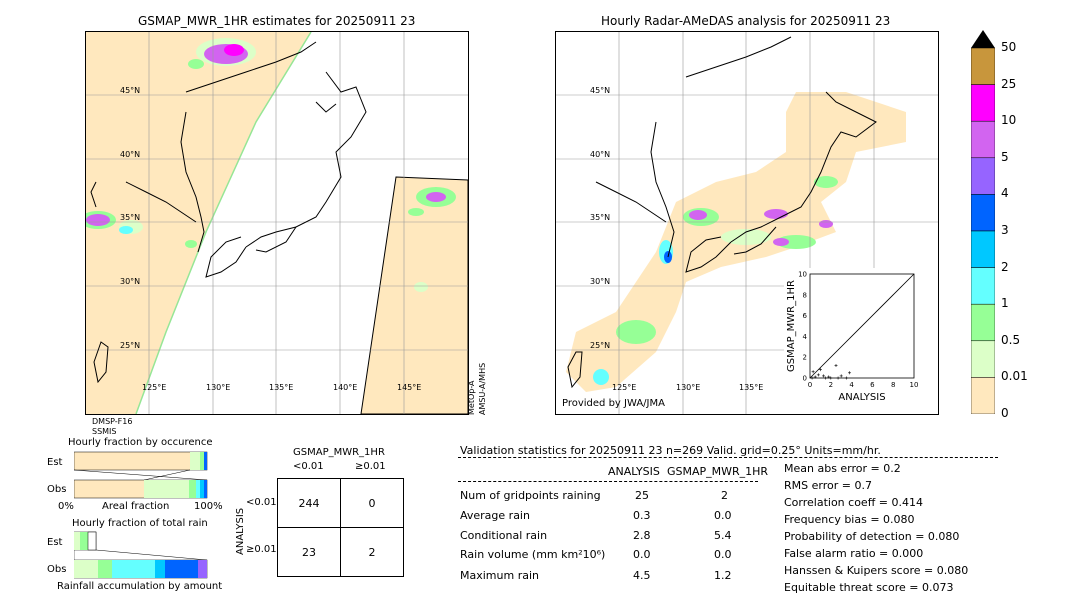  What do you see at coordinates (277, 21) in the screenshot?
I see `left-map-title: GSMAP_MWR_1HR estimates for 20250911 23` at bounding box center [277, 21].